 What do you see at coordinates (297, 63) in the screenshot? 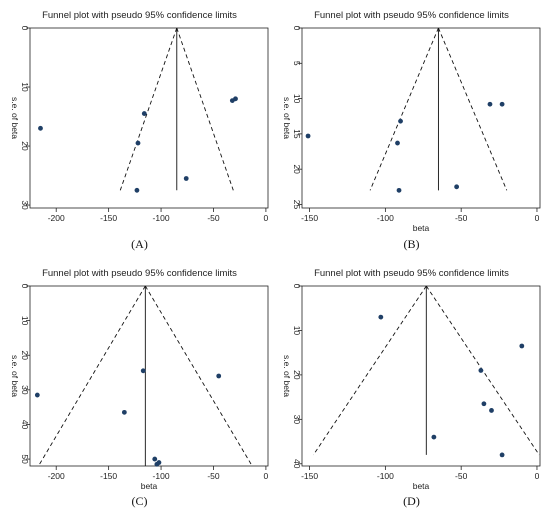
I see `y-tick-label: 5` at bounding box center [297, 63].